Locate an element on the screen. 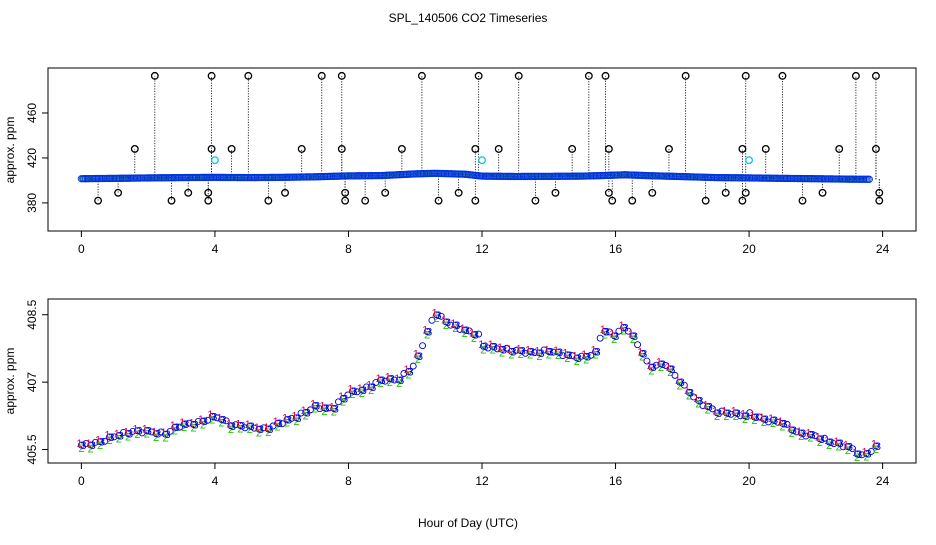 The width and height of the screenshot is (936, 545). bottom-x-tick-label: 8 is located at coordinates (348, 481).